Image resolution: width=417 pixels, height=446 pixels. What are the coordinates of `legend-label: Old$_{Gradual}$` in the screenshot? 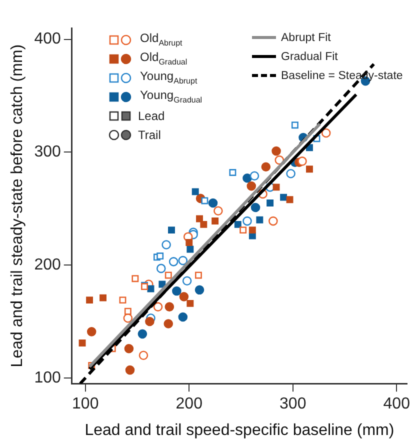 It's located at (164, 58).